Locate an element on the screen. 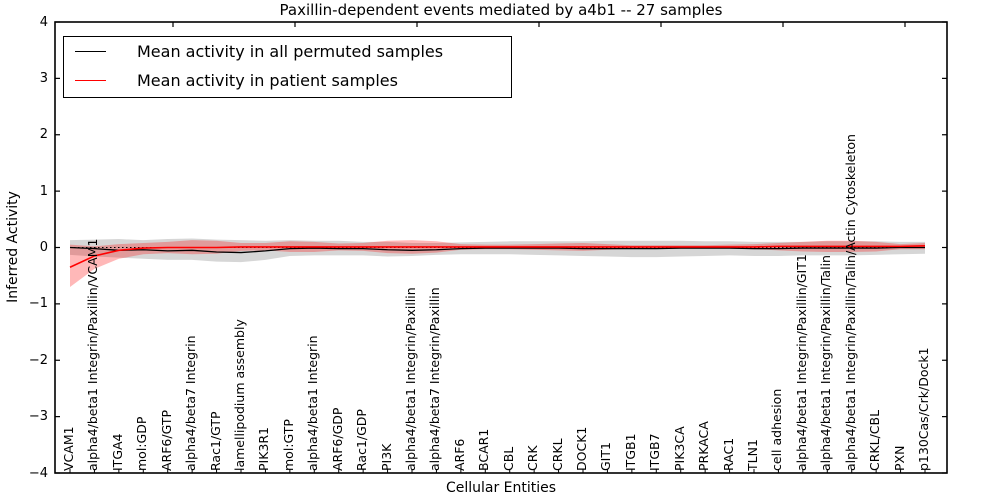 Image resolution: width=1000 pixels, height=500 pixels. x-tick-label: alpha4/beta1 Integrin/Paxillin/Talin is located at coordinates (826, 363).